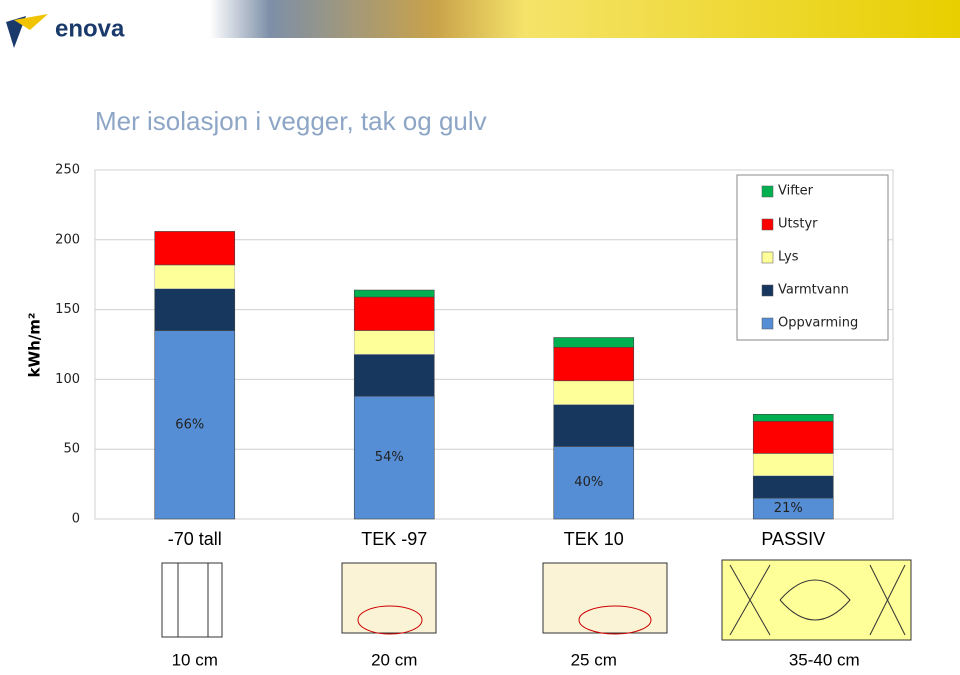  I want to click on share-label: 66%, so click(189, 424).